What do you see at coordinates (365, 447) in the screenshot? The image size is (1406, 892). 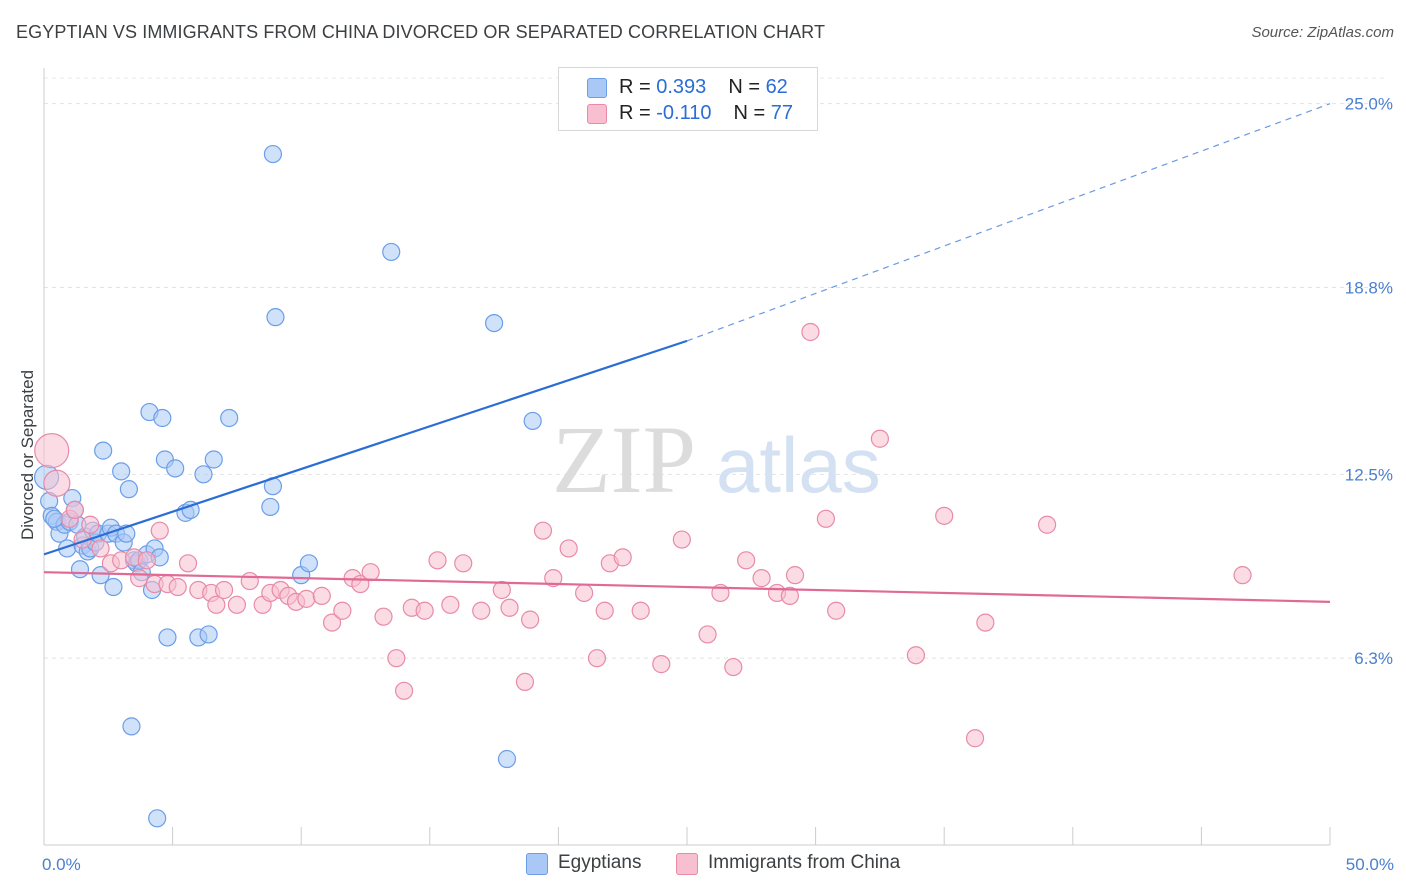 I see `egyptians-trend-line` at bounding box center [365, 447].